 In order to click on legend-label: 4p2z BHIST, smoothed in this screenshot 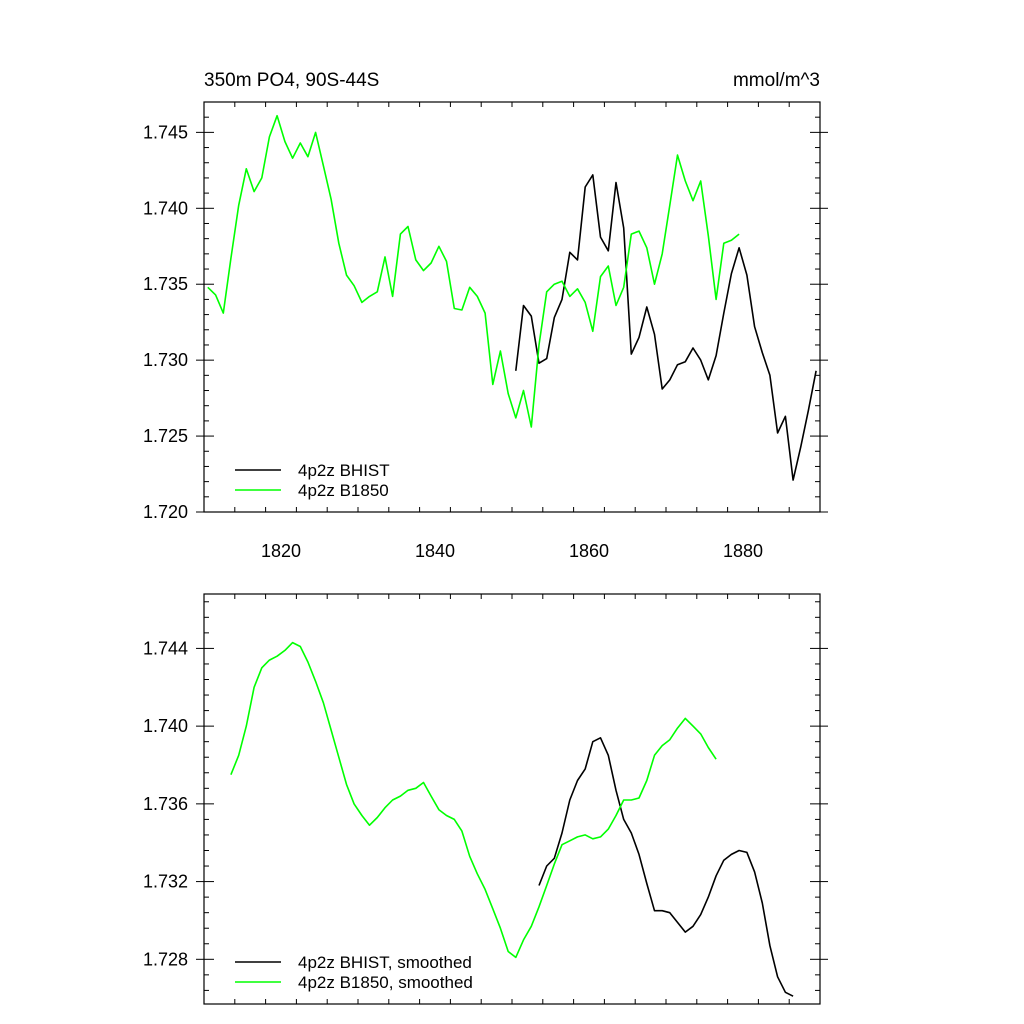, I will do `click(385, 962)`.